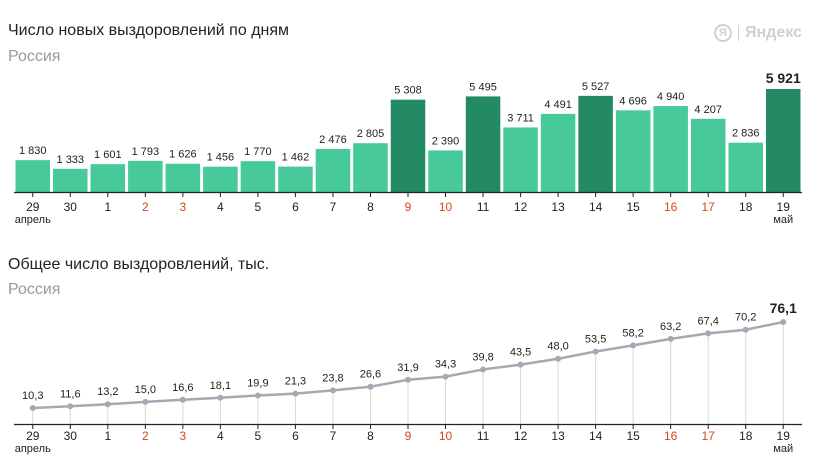 This screenshot has height=463, width=819. Describe the element at coordinates (371, 134) in the screenshot. I see `bar-value-label: 2 805` at that location.